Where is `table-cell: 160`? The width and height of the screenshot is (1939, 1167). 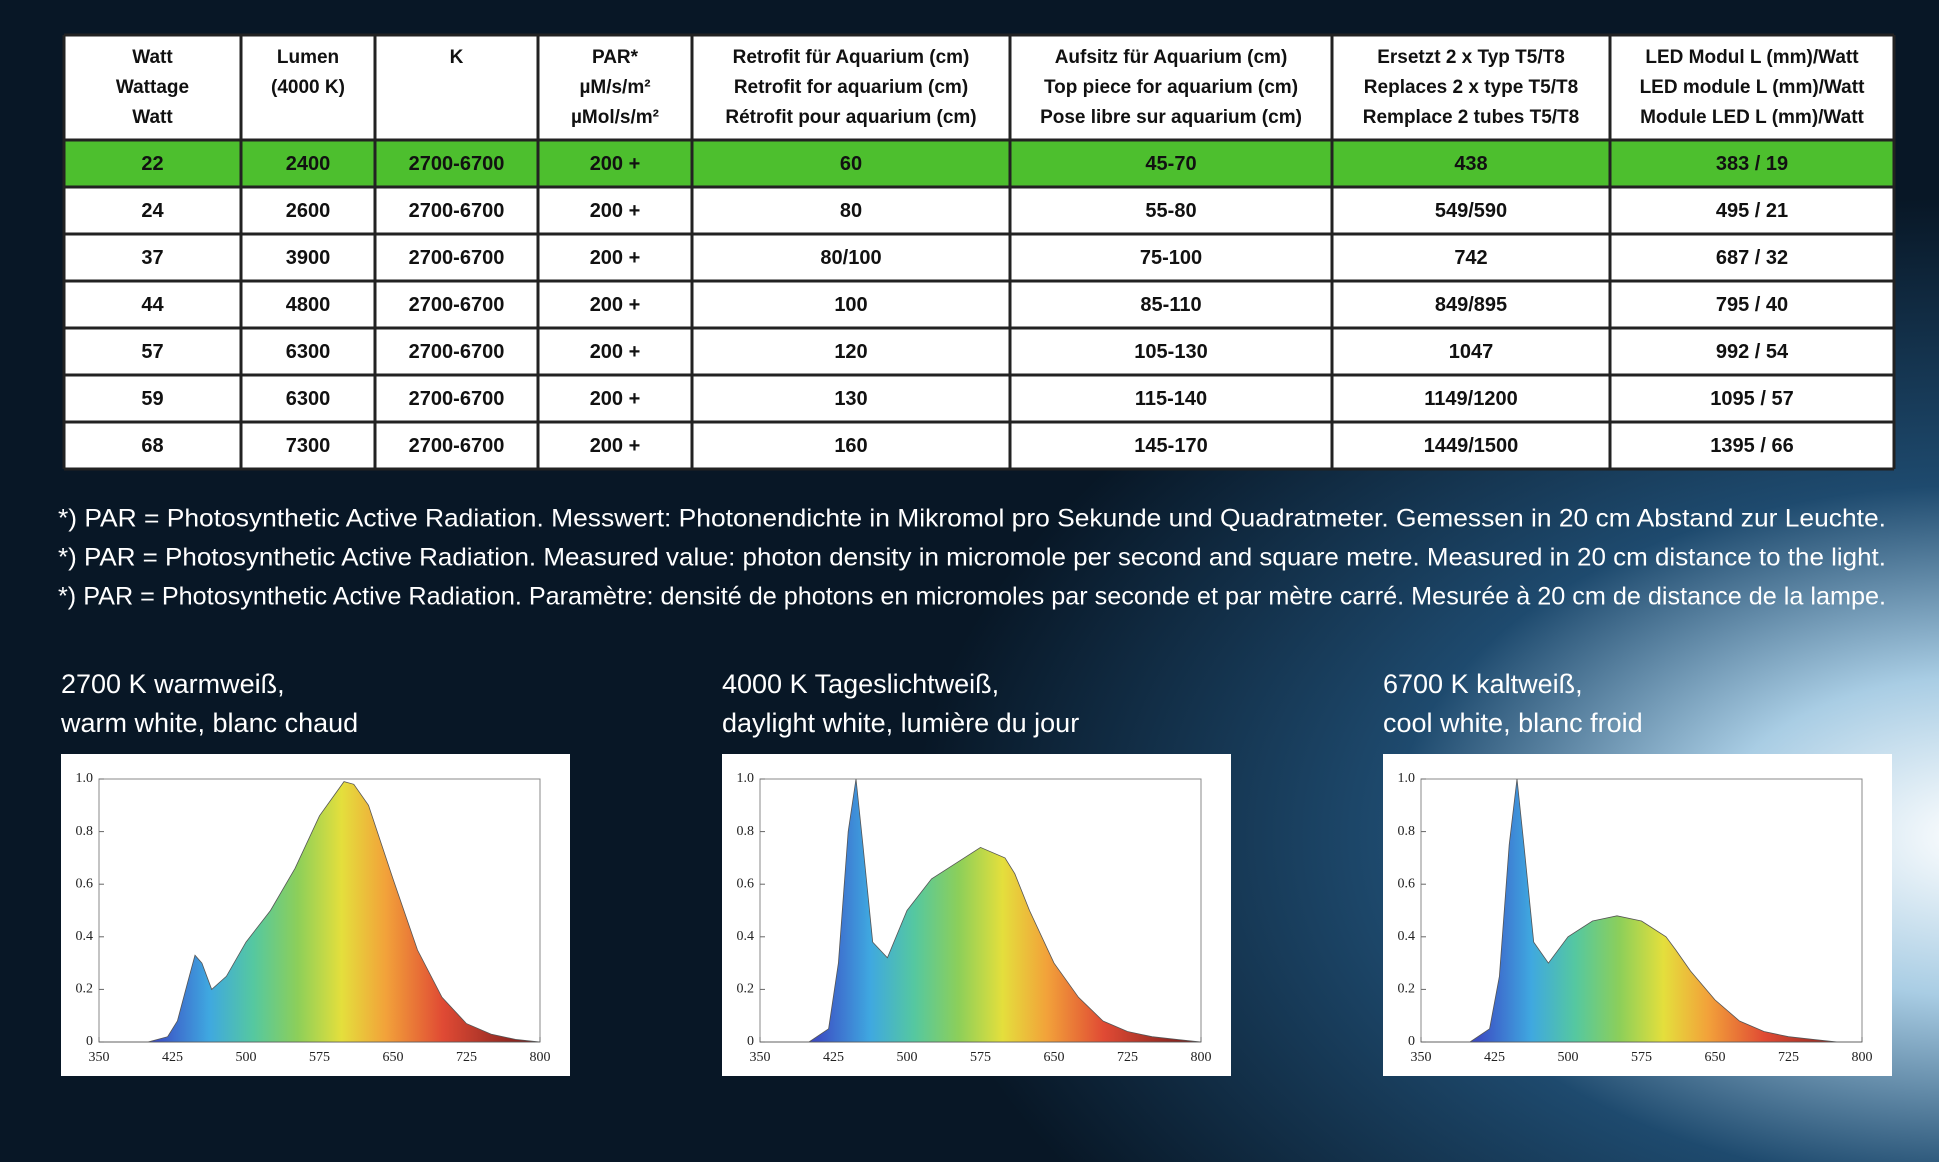
table-cell: 160 is located at coordinates (850, 446).